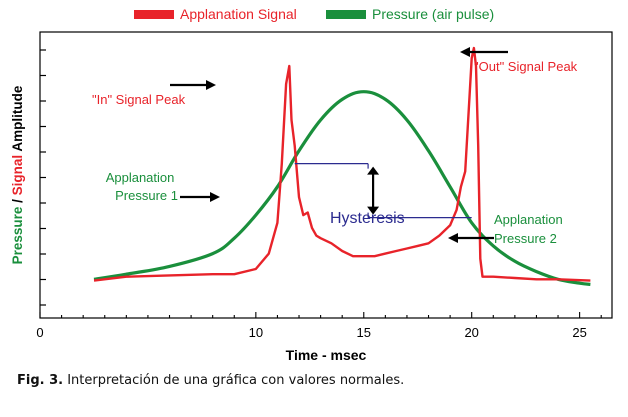 This screenshot has width=628, height=417. I want to click on legend-label-pressure: Pressure (air pulse), so click(433, 14).